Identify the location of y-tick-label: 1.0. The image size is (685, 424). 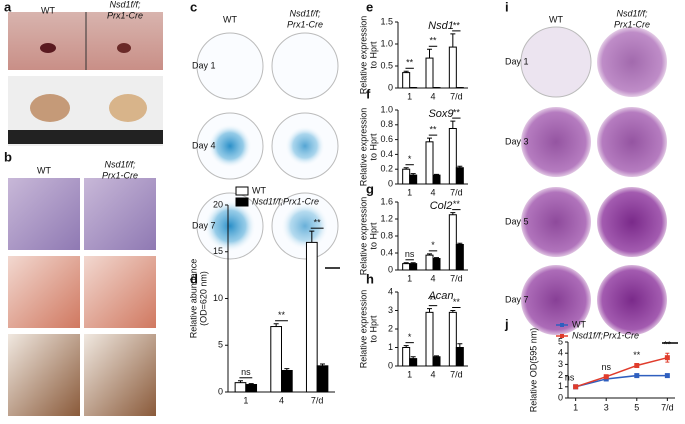
(386, 109).